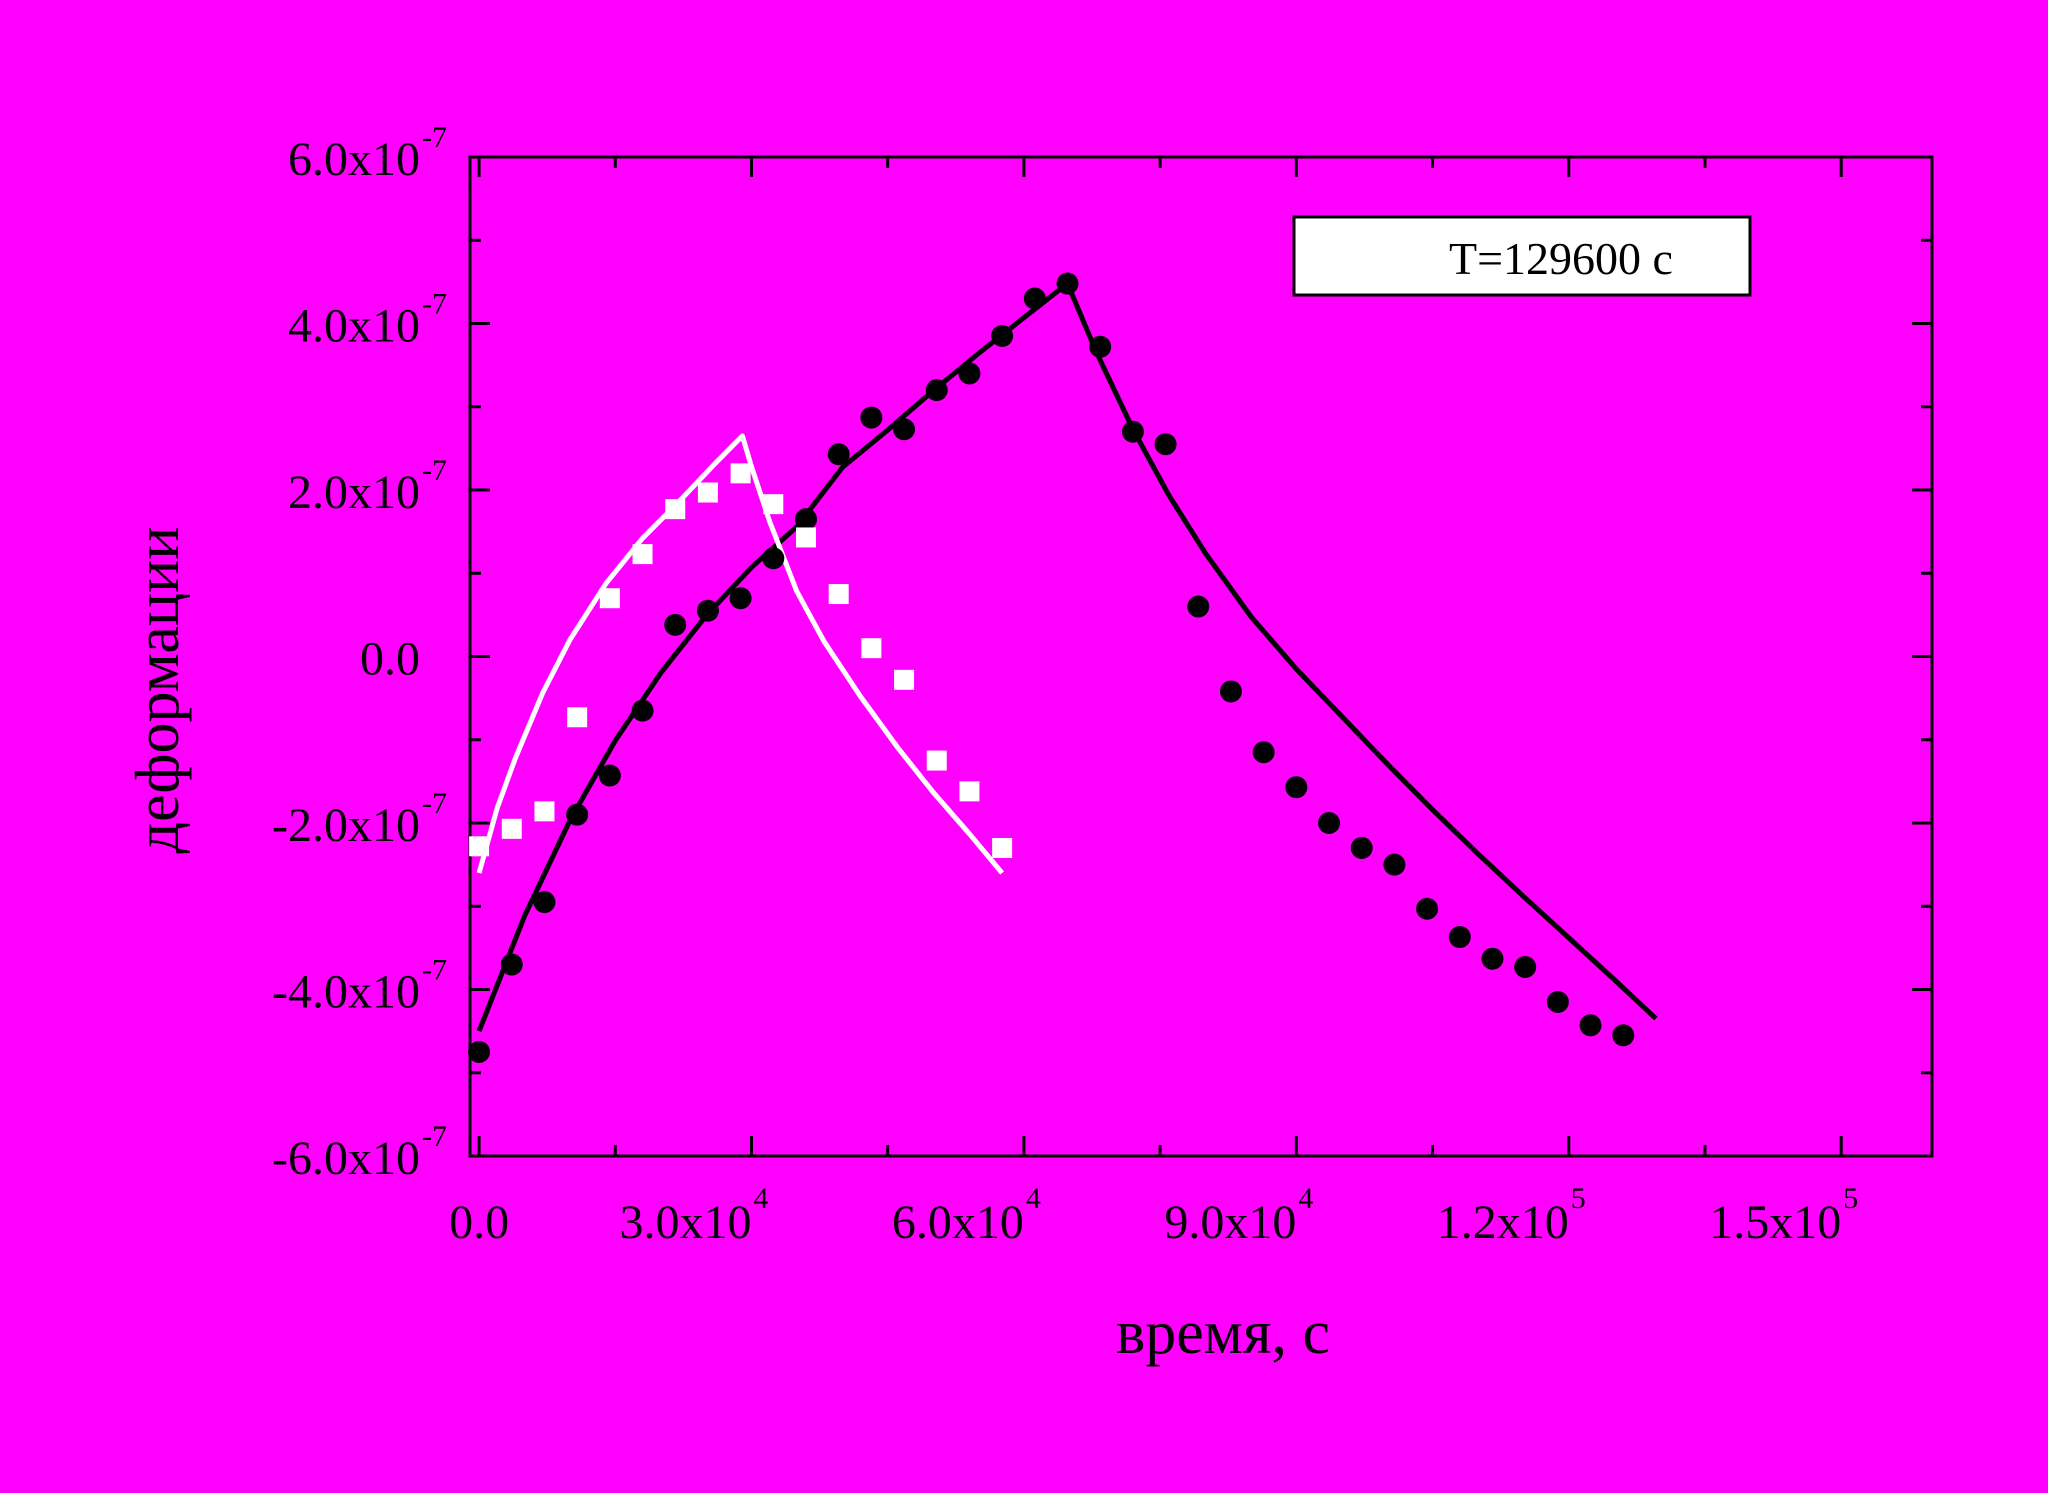 The height and width of the screenshot is (1493, 2048). Describe the element at coordinates (390, 659) in the screenshot. I see `y-tick-label: 0.0` at that location.